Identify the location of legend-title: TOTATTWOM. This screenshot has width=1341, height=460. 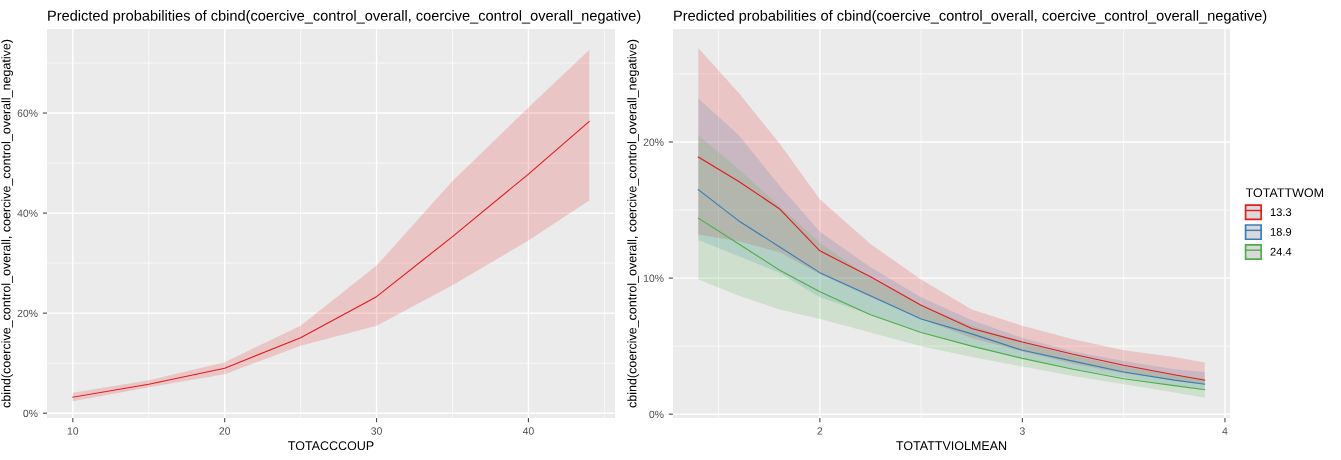
(1284, 193).